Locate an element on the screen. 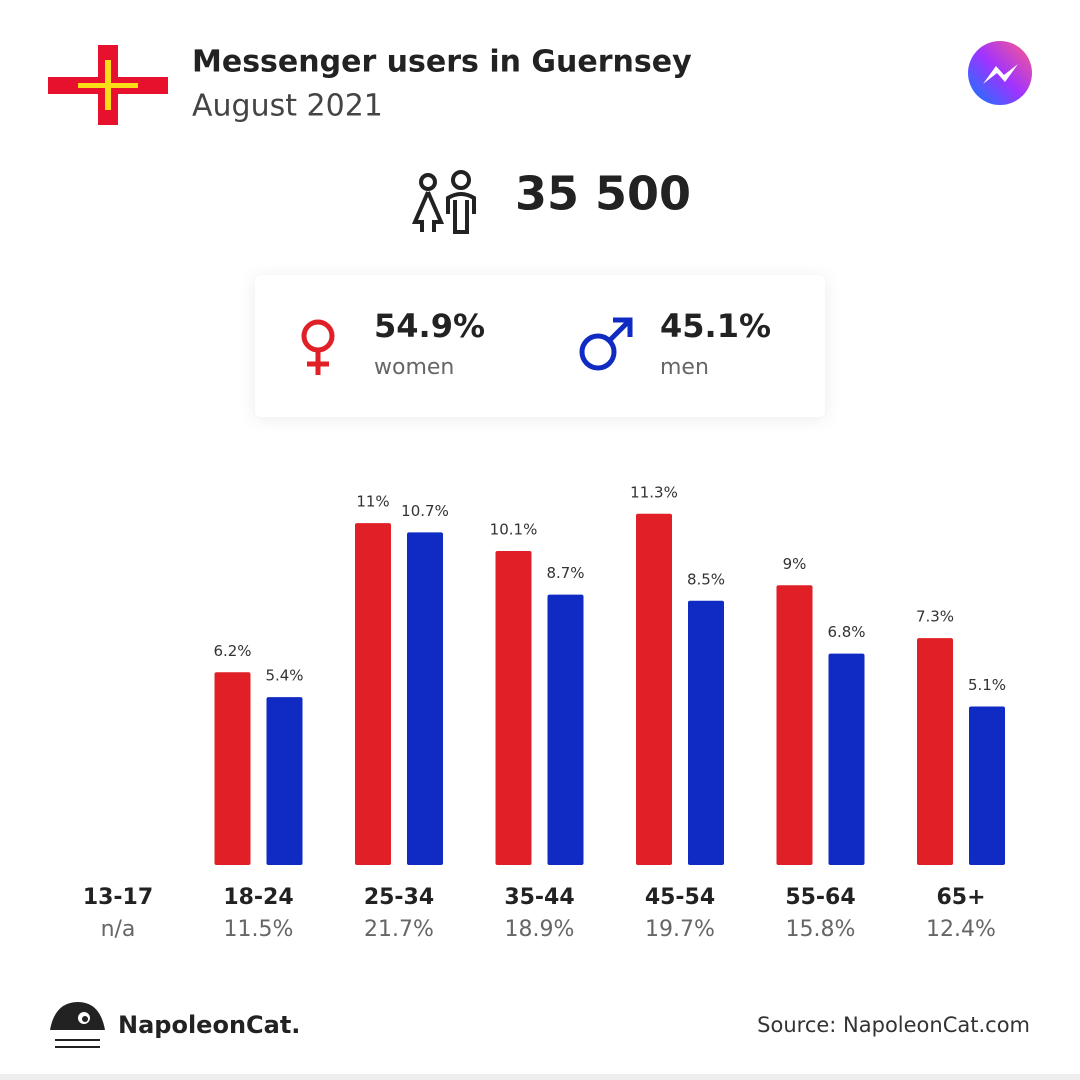  value-label: 5.4% is located at coordinates (284, 676).